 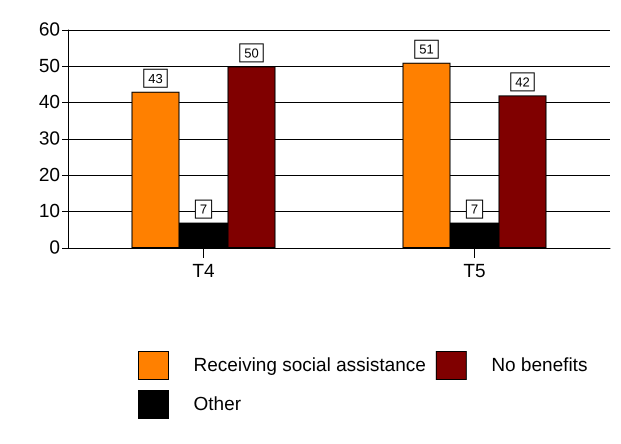 What do you see at coordinates (54, 248) in the screenshot?
I see `y-tick-label: 0` at bounding box center [54, 248].